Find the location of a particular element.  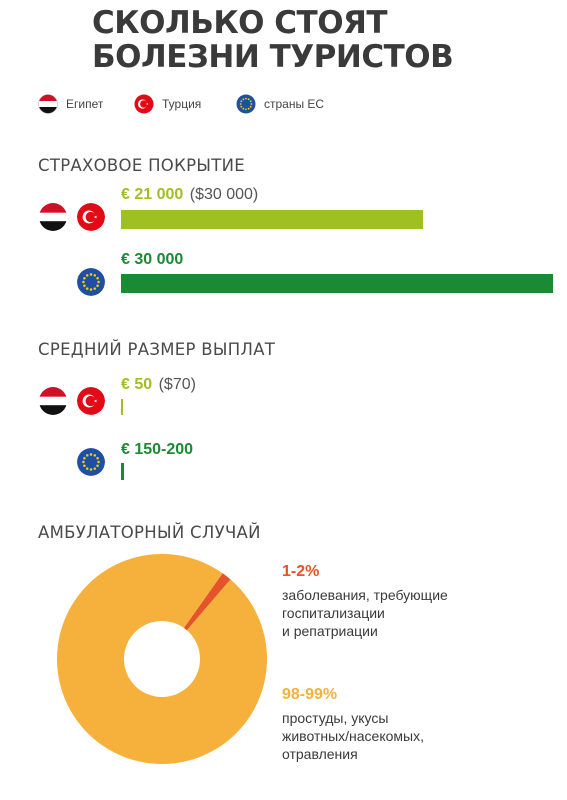

payout-eu-label: € 150-200 is located at coordinates (157, 450).